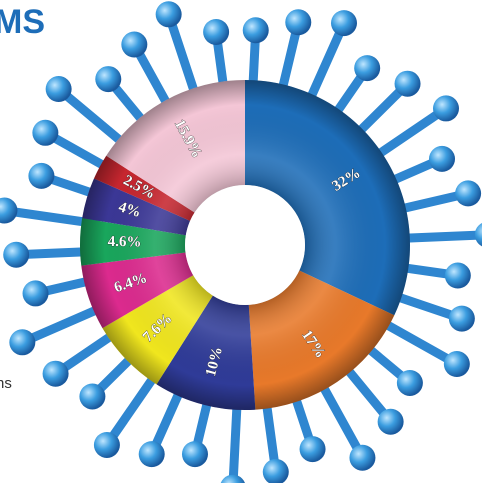  Describe the element at coordinates (6, 383) in the screenshot. I see `annotation: ns` at that location.